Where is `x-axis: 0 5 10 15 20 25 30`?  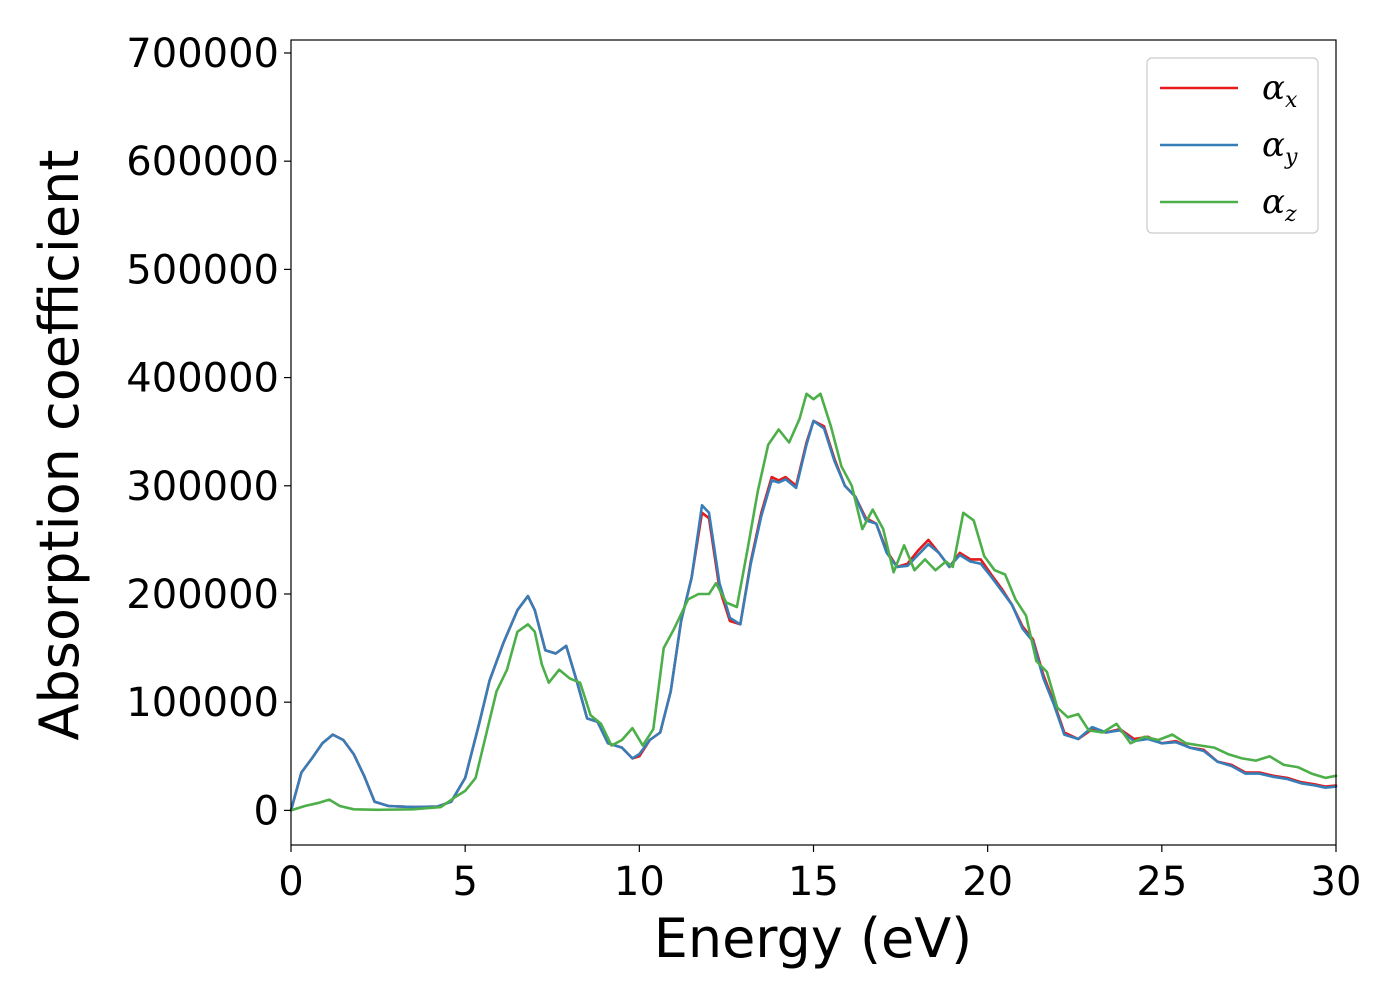 x-axis: 0 5 10 15 20 25 30 is located at coordinates (819, 875).